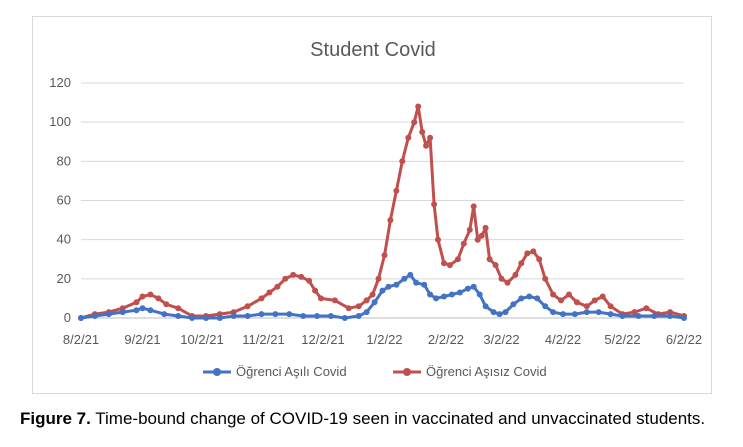 The width and height of the screenshot is (743, 447). What do you see at coordinates (67, 317) in the screenshot?
I see `y-tick-label: 0` at bounding box center [67, 317].